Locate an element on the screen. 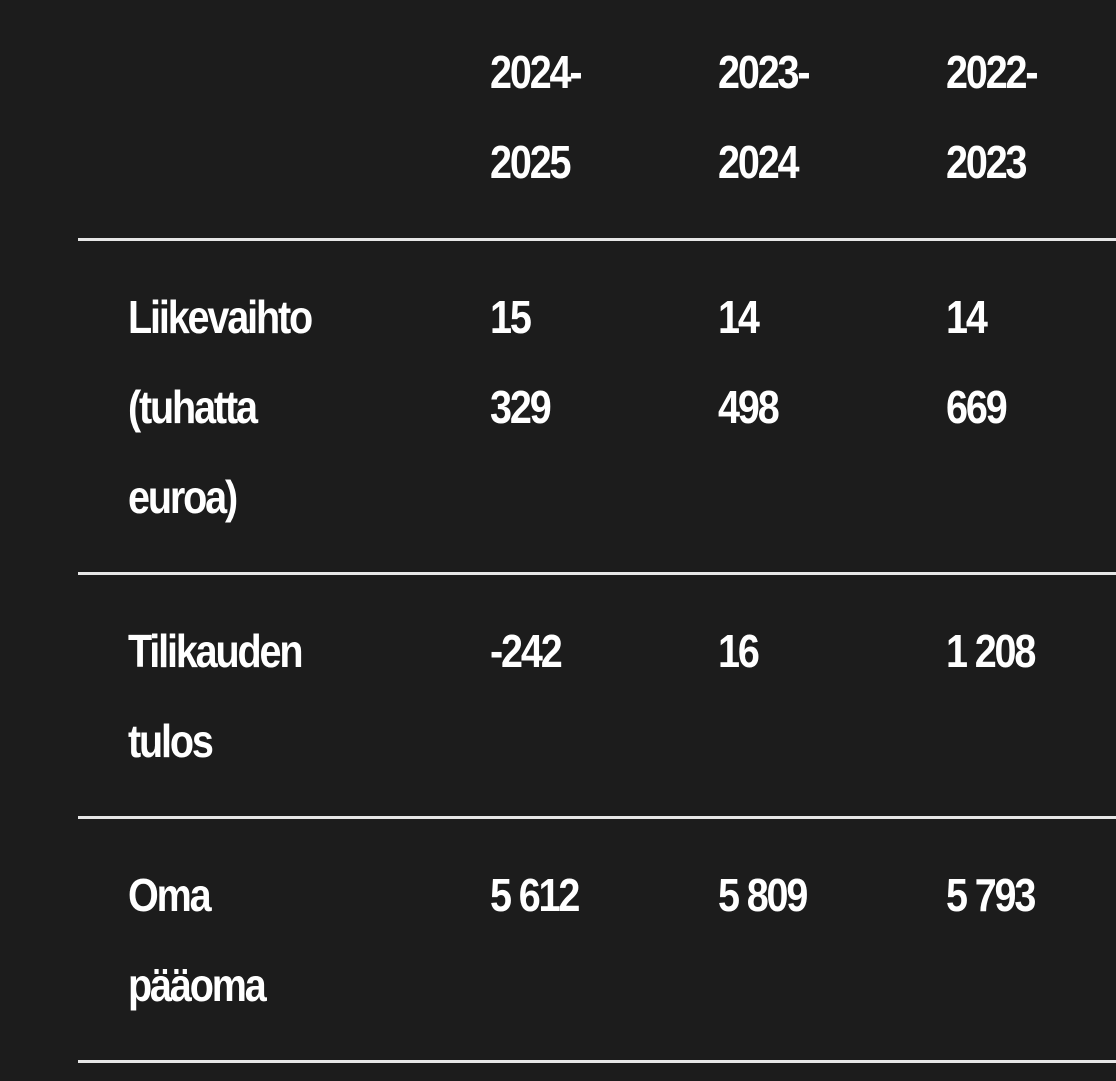 Image resolution: width=1116 pixels, height=1081 pixels. column-header: 2024- 2025 is located at coordinates (536, 117).